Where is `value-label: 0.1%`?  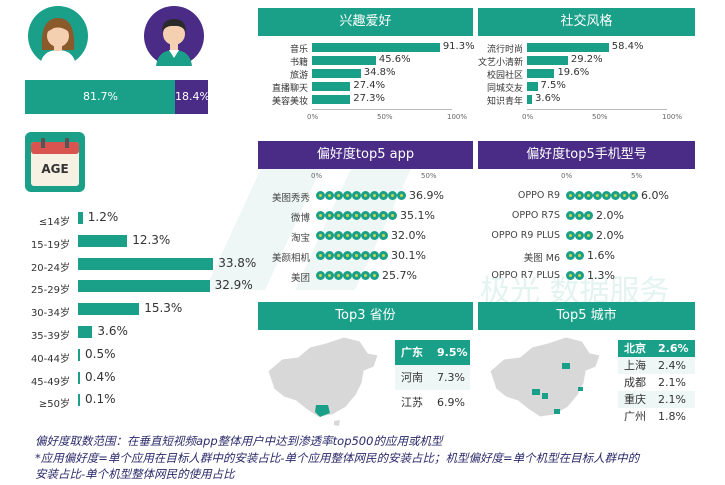
value-label: 0.1% is located at coordinates (100, 399).